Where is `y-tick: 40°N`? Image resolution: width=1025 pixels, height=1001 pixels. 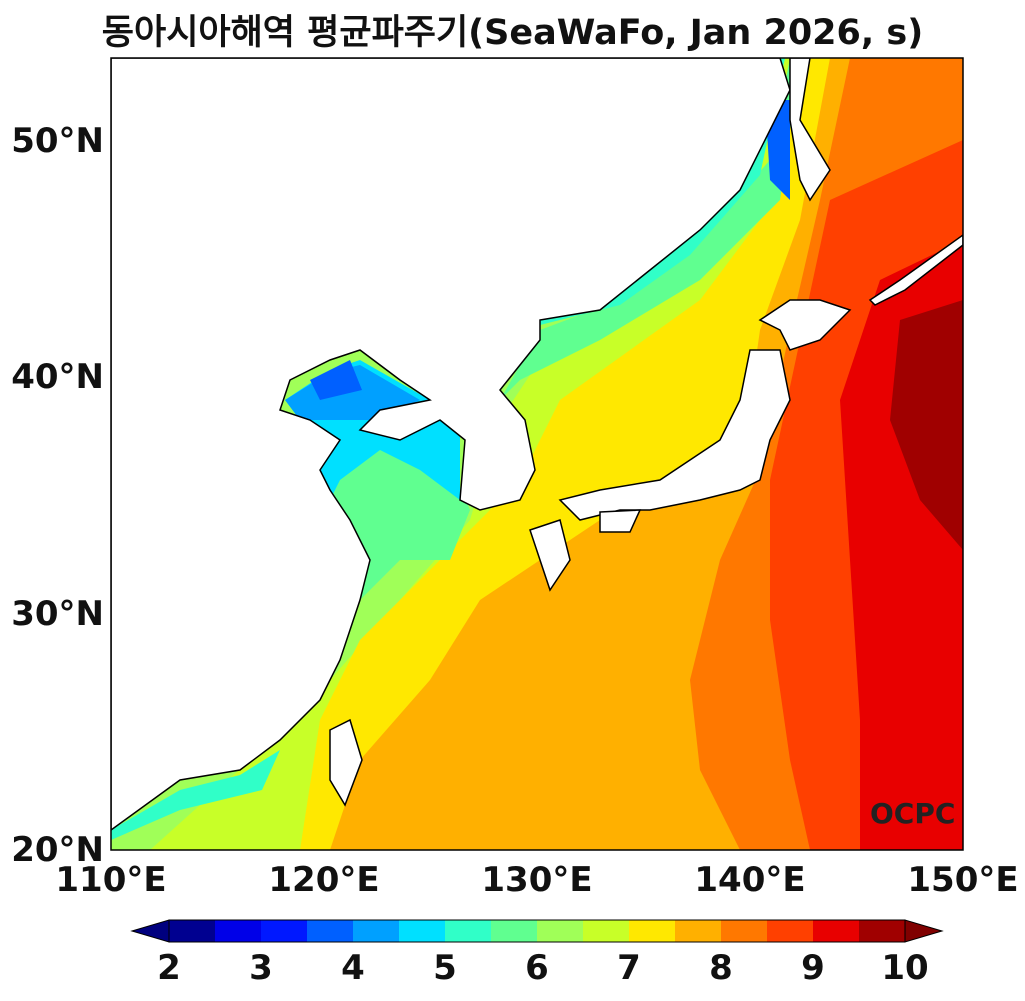
y-tick: 40°N is located at coordinates (57, 377).